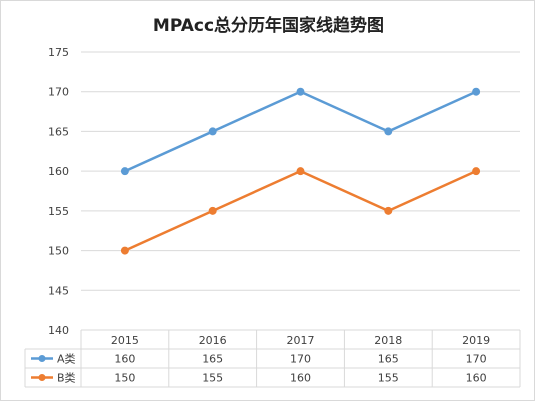 The height and width of the screenshot is (402, 535). What do you see at coordinates (125, 340) in the screenshot?
I see `x-tick-label: 2015` at bounding box center [125, 340].